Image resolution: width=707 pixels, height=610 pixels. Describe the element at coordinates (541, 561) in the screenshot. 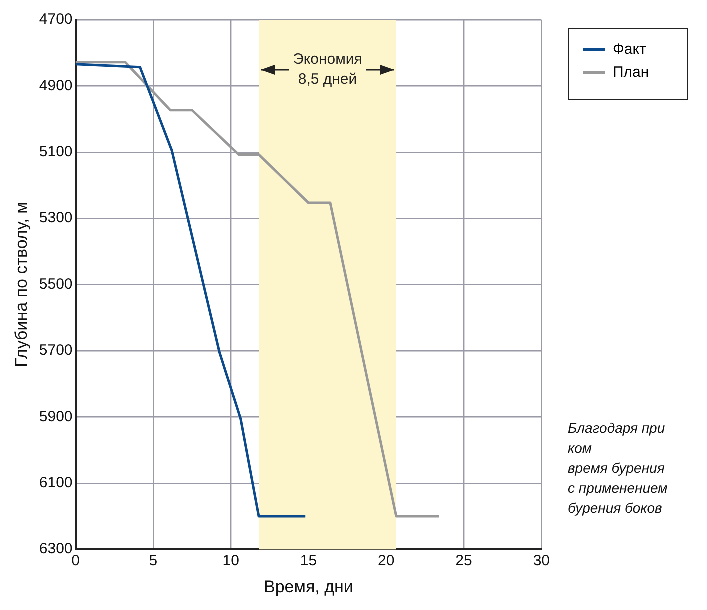

I see `x-tick-label: 30` at that location.